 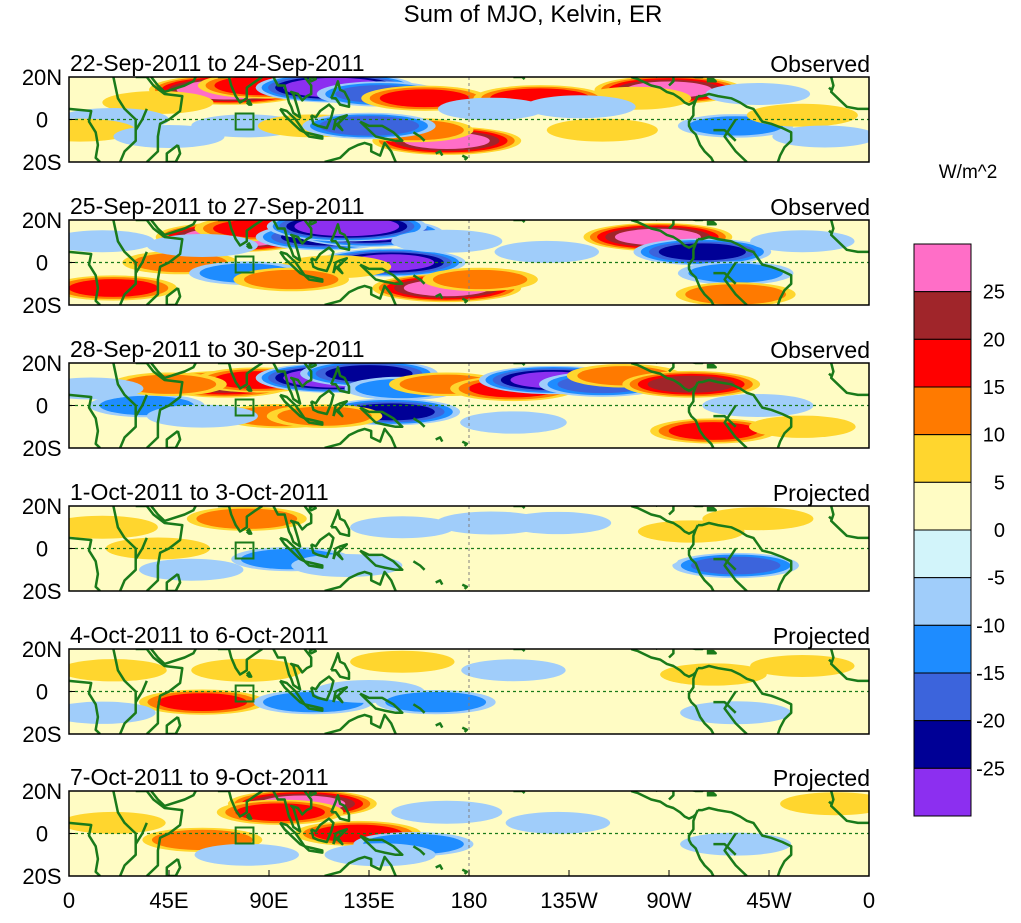 What do you see at coordinates (469, 891) in the screenshot?
I see `longitude-axis: 0 45E 90E 135E 180 135W 90W 45W 0` at bounding box center [469, 891].